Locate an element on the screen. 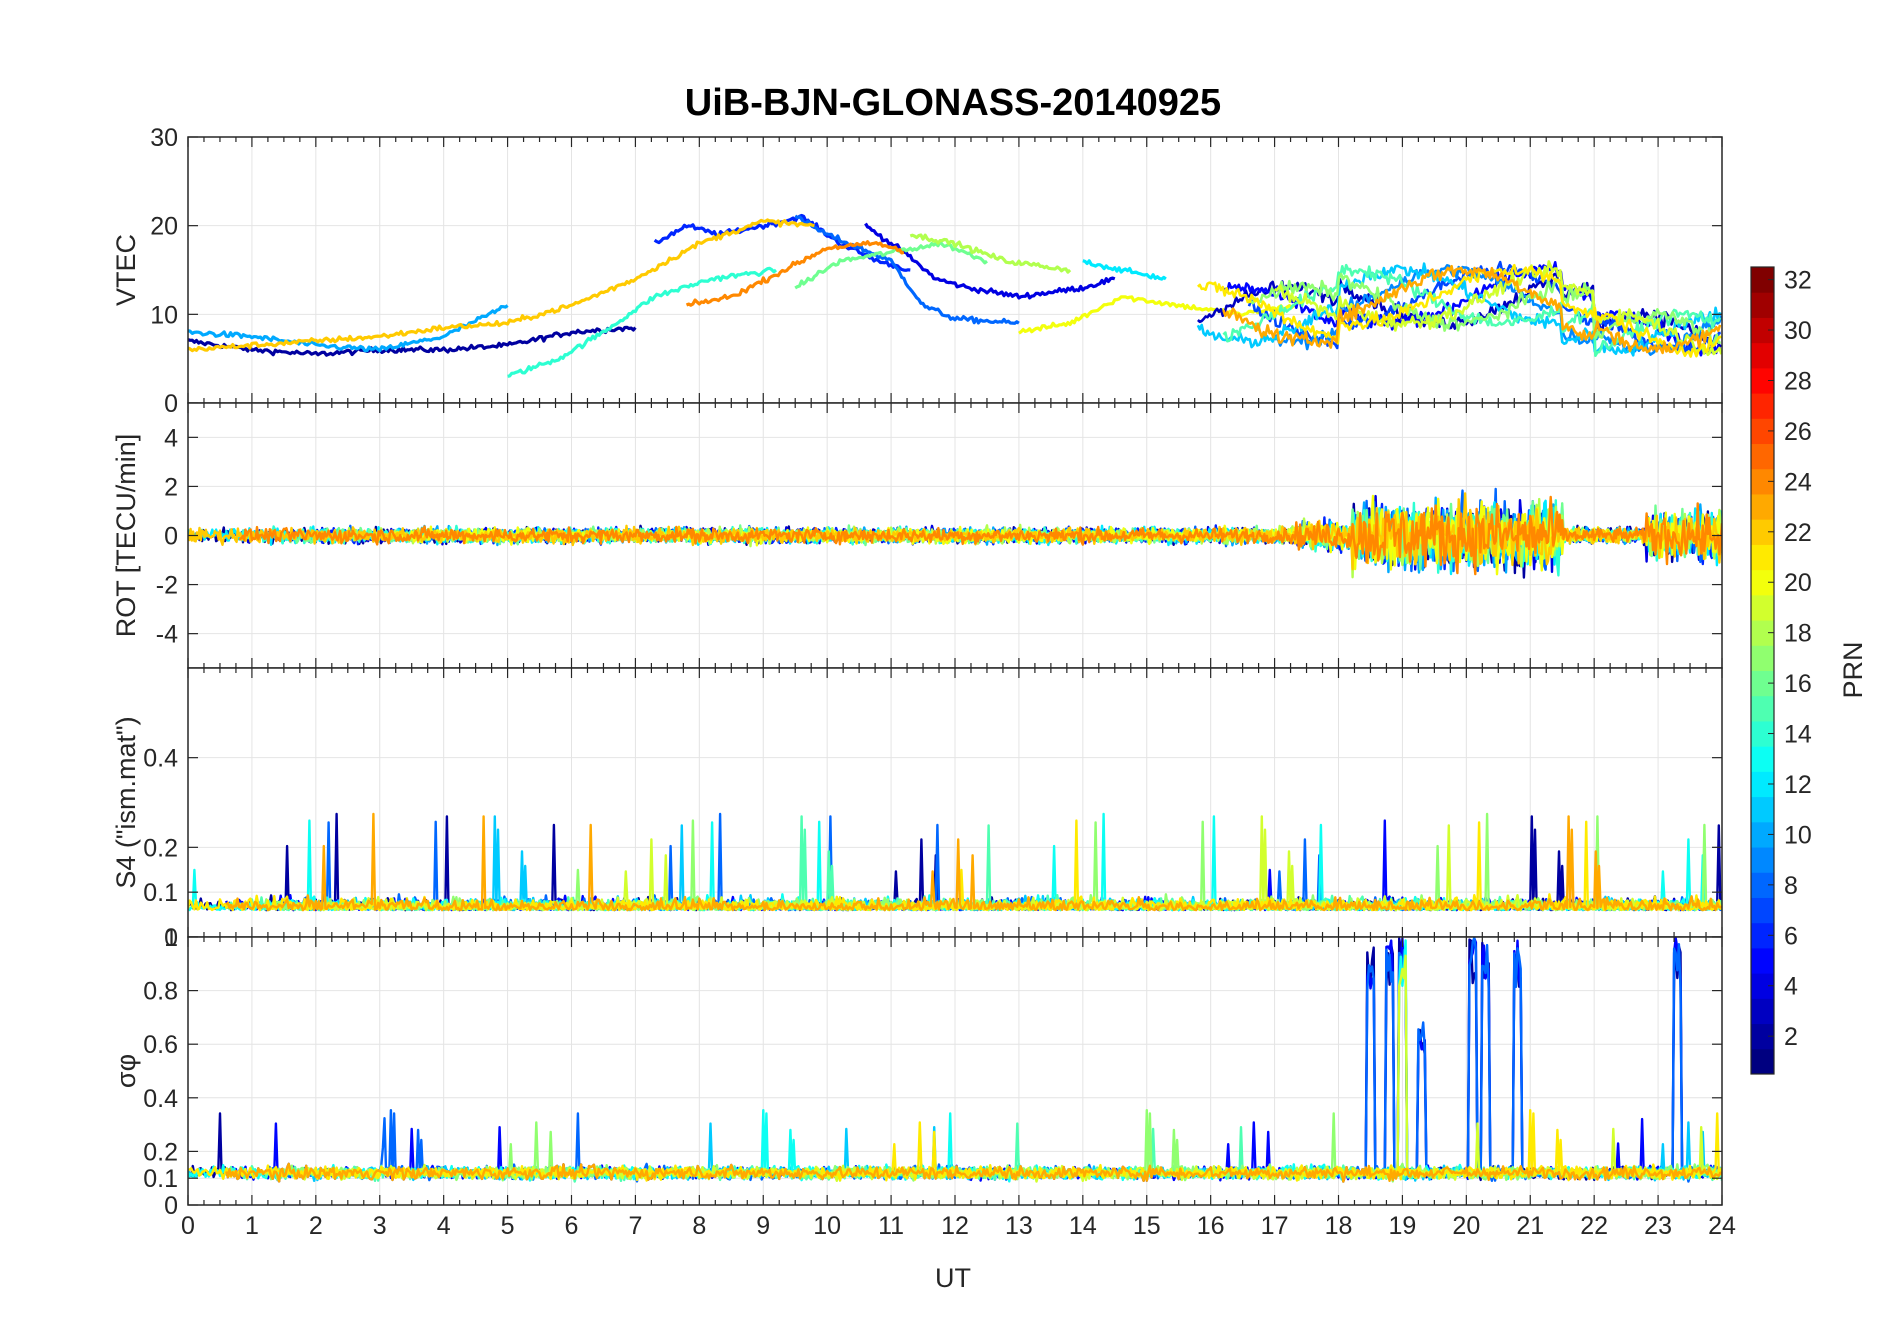  y-axis-label: σφ is located at coordinates (126, 1071).